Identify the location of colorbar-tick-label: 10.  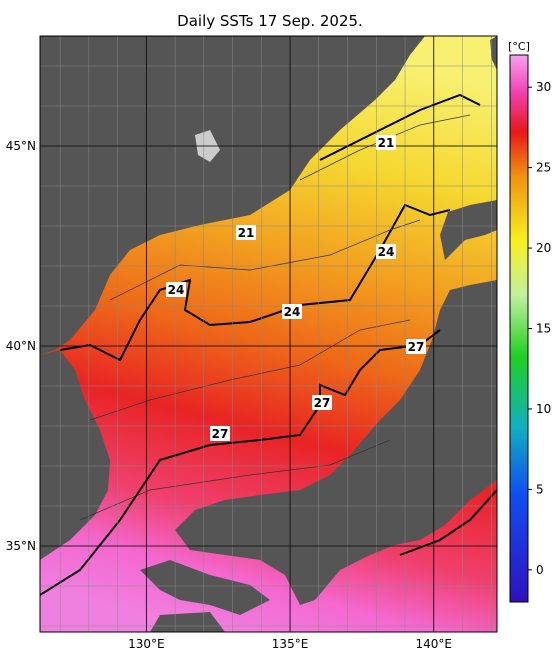
(543, 409).